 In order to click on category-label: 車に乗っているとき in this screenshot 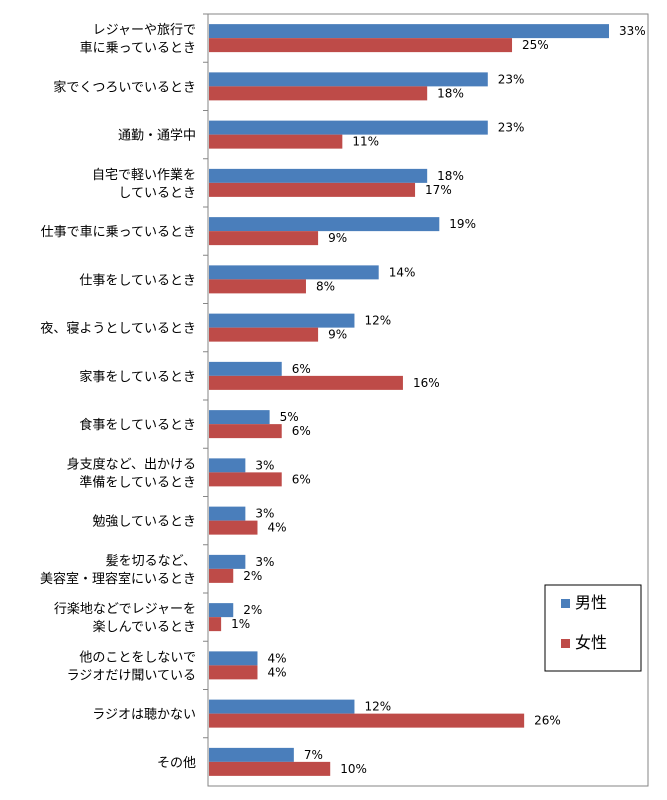, I will do `click(138, 48)`.